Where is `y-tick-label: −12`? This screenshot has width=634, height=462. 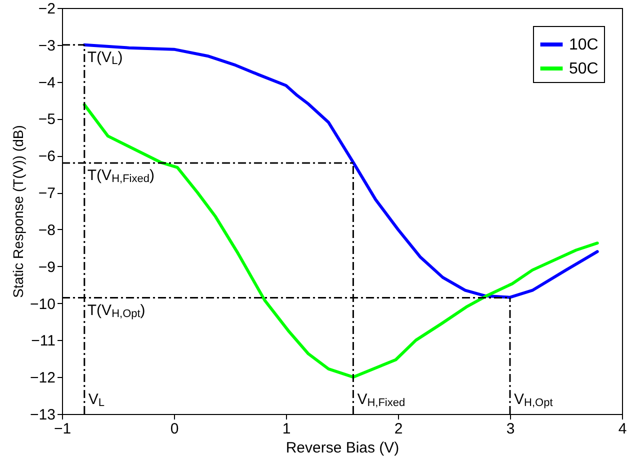
y-tick-label: −12 is located at coordinates (43, 378).